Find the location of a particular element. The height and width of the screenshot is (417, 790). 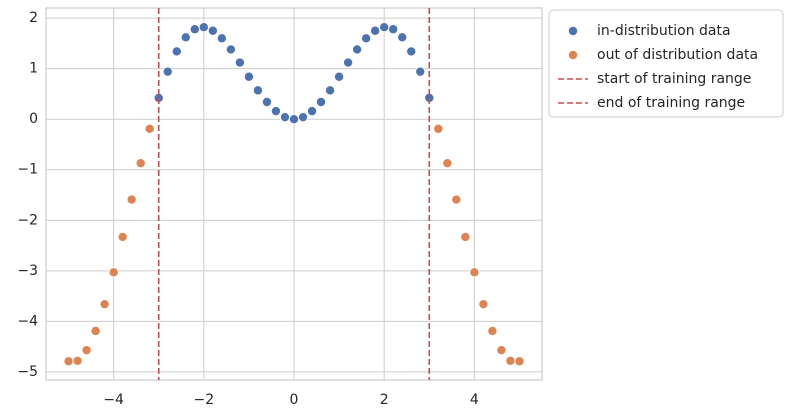

x-tick-label: 2 is located at coordinates (384, 400).